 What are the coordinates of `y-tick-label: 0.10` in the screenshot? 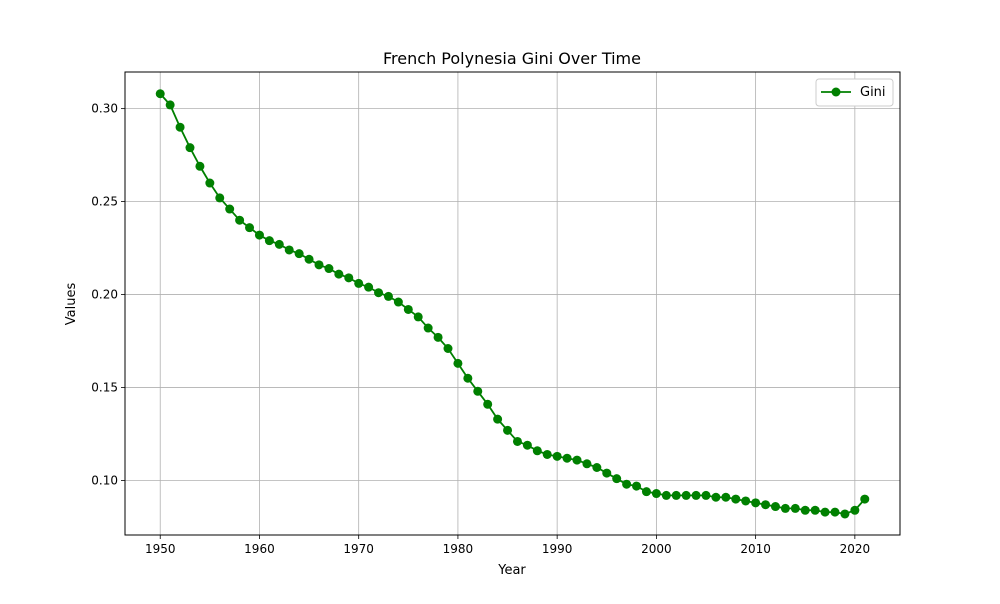 It's located at (104, 481).